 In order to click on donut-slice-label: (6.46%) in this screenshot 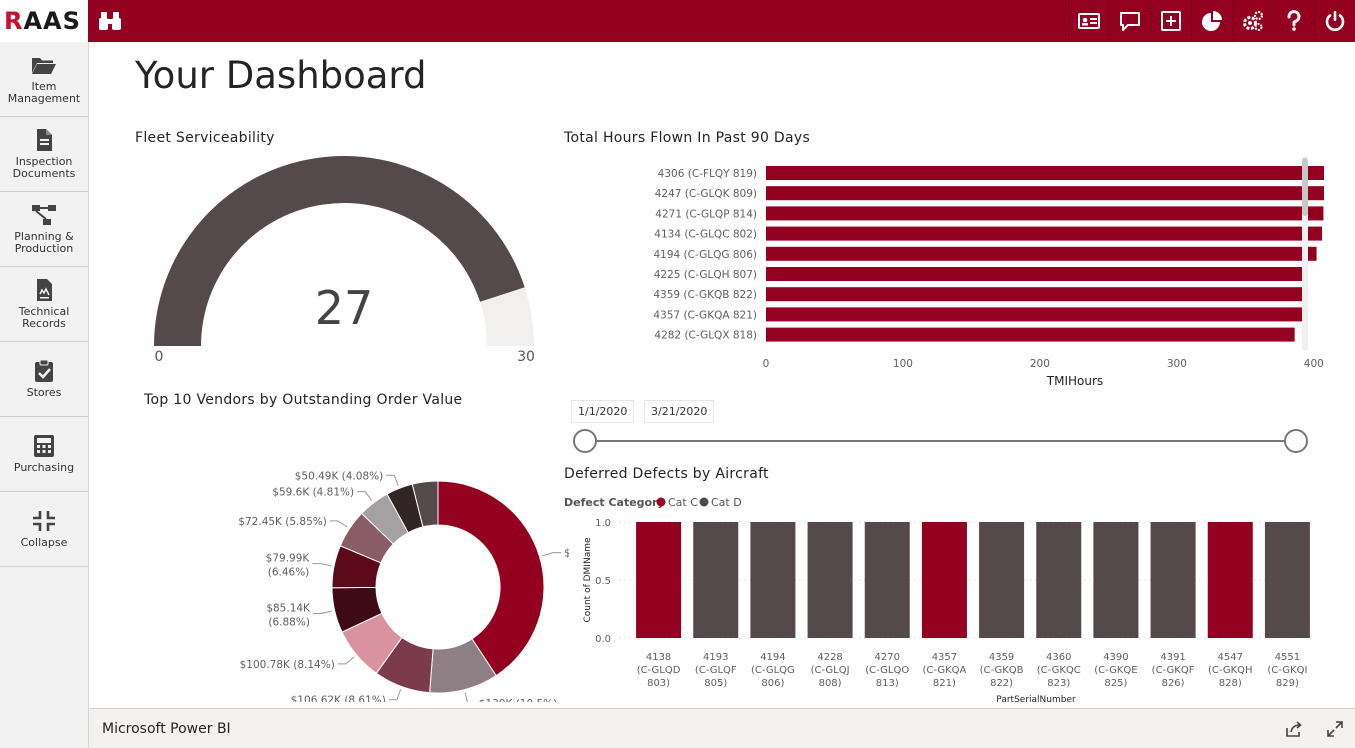, I will do `click(289, 573)`.